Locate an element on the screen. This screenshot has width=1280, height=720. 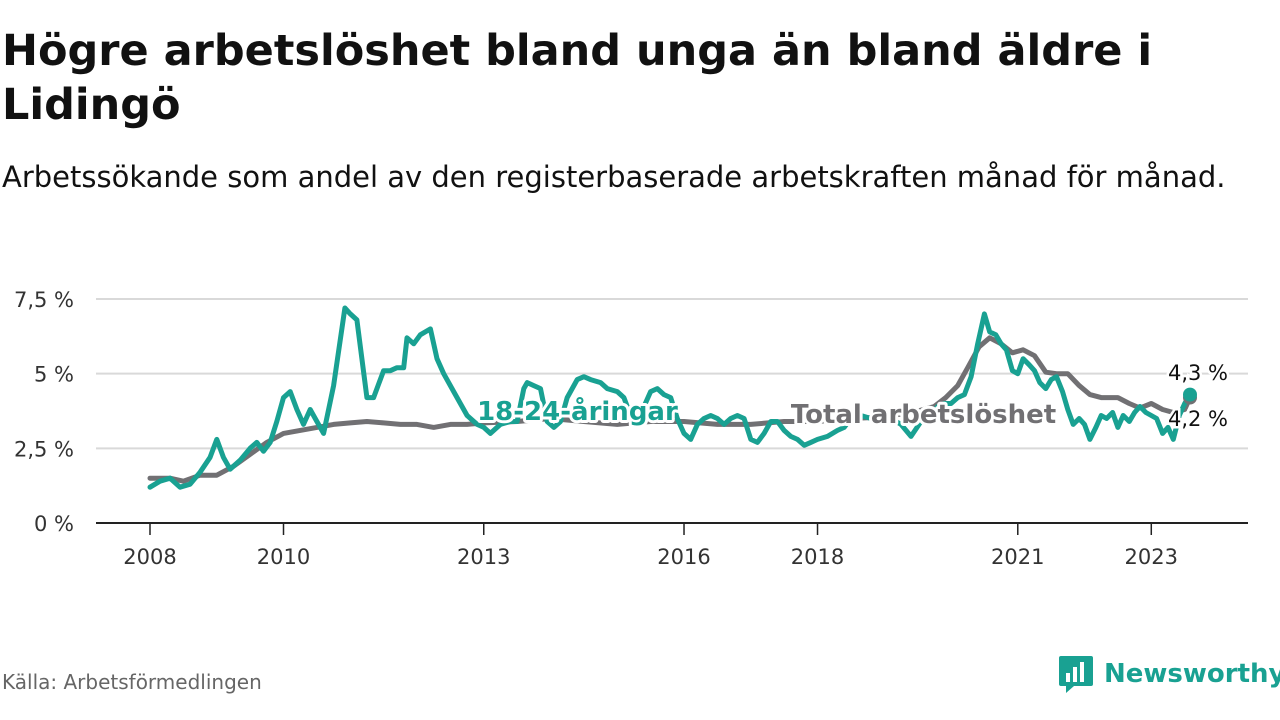
source-credit: Källa: Arbetsförmedlingen is located at coordinates (132, 682).